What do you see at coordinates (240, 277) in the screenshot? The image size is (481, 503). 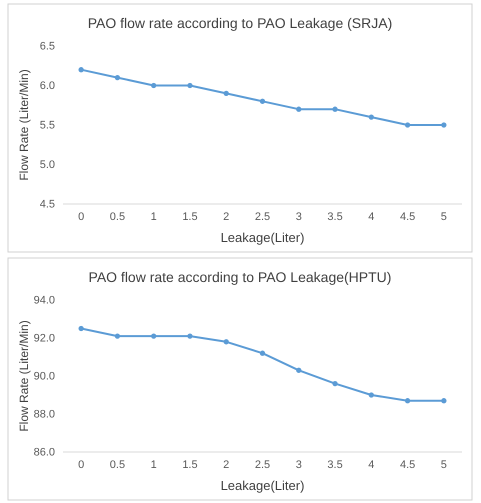 I see `chart-title: PAO flow rate according to PAO Leakage(HPTU)` at bounding box center [240, 277].